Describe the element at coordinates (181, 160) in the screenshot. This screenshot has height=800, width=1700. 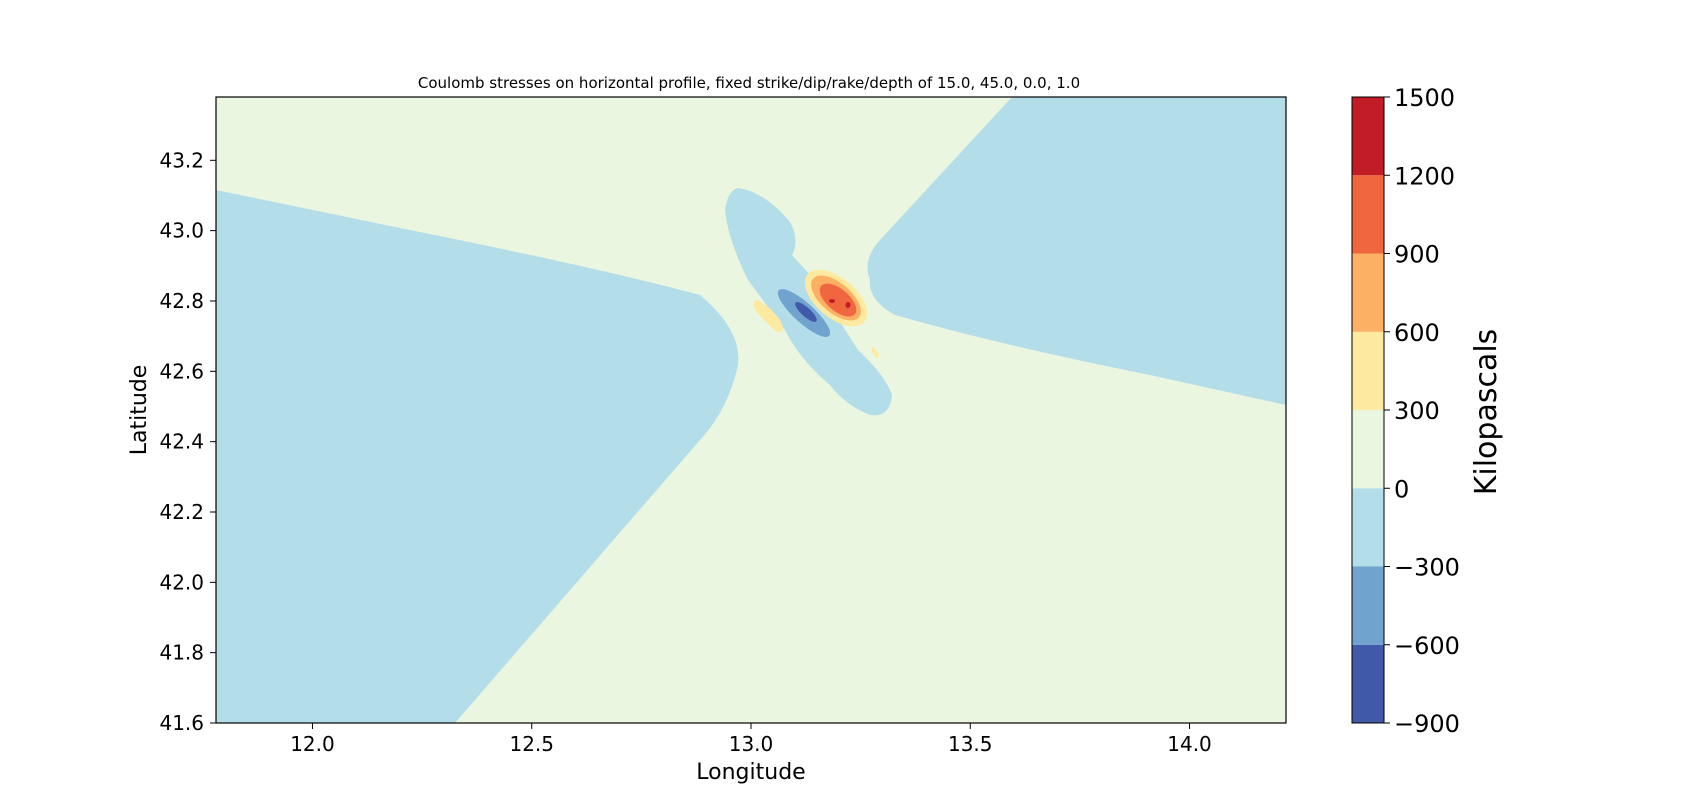
I see `y-tick-label: 43.2` at that location.